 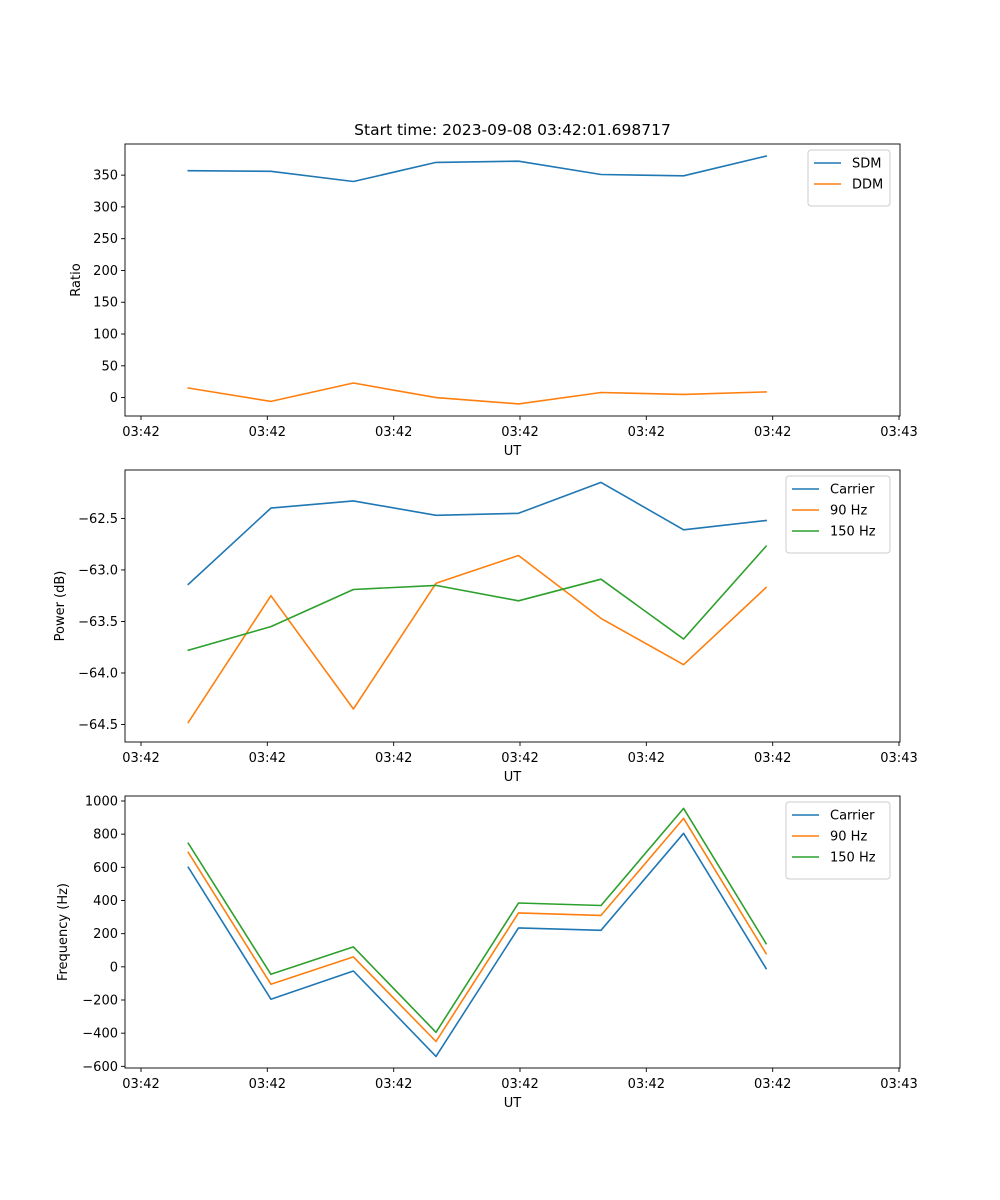 What do you see at coordinates (60, 606) in the screenshot?
I see `y-axis-label: Power (dB)` at bounding box center [60, 606].